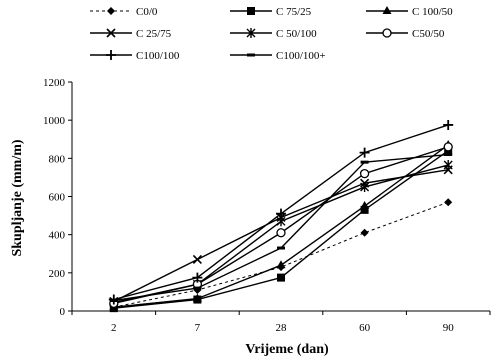 The image size is (496, 358). Describe the element at coordinates (158, 56) in the screenshot. I see `legend-label: C100/100` at that location.